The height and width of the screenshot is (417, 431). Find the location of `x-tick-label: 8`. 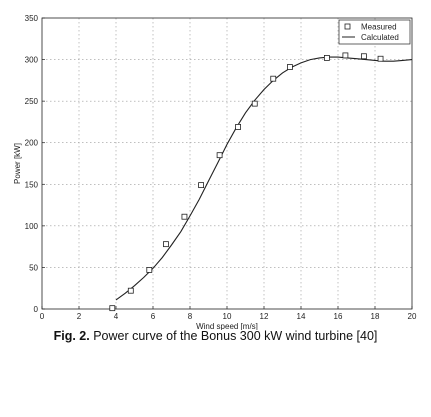

x-tick-label: 8 is located at coordinates (190, 316).